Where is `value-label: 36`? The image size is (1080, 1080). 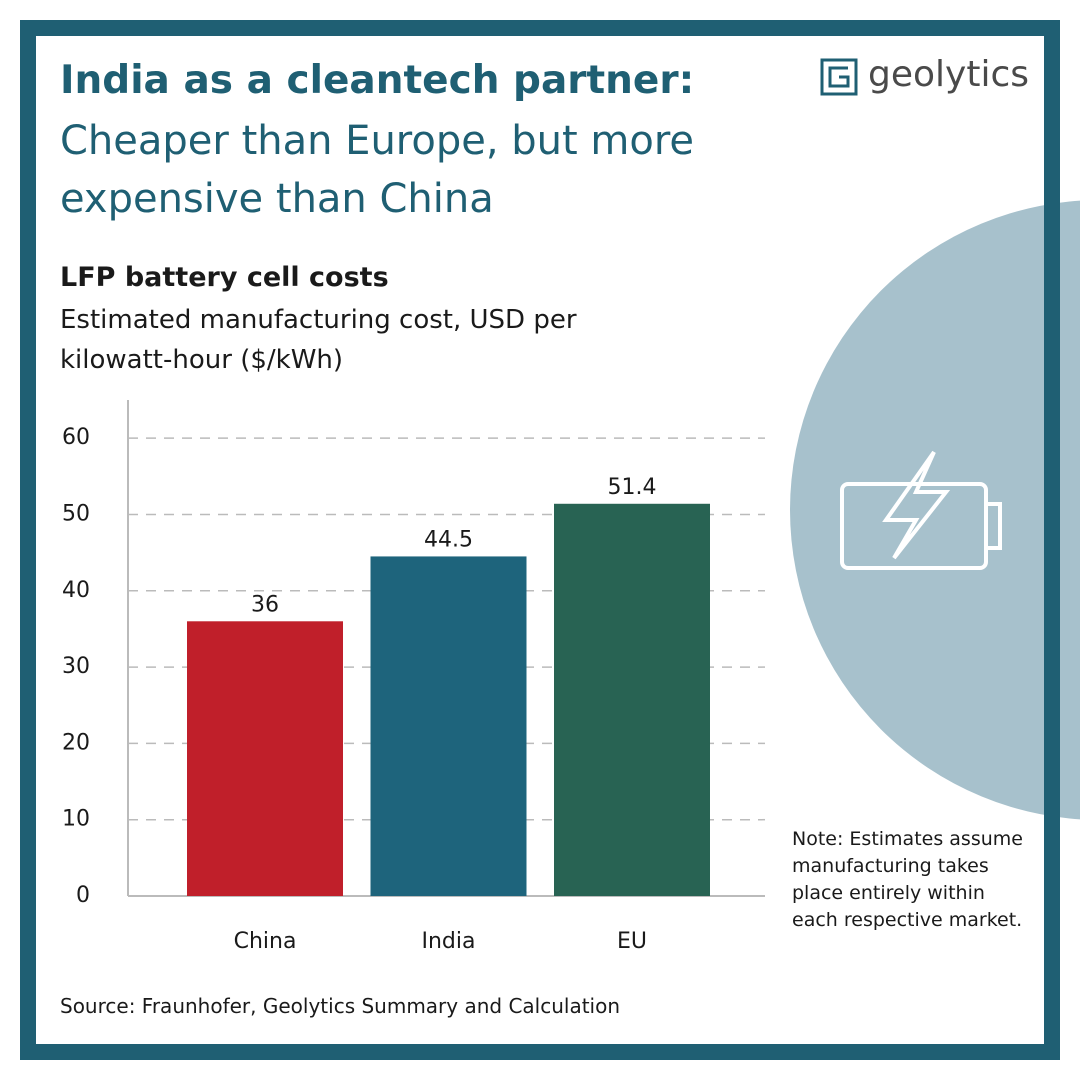 value-label: 36 is located at coordinates (265, 604).